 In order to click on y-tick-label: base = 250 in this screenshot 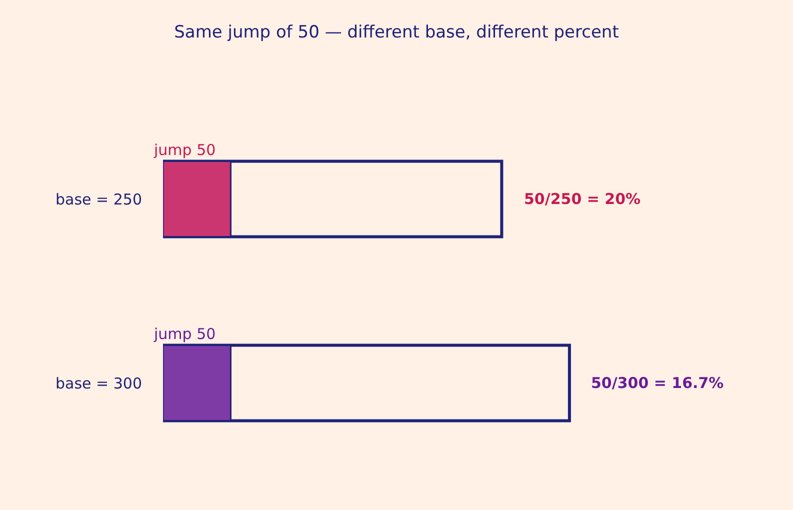, I will do `click(99, 199)`.